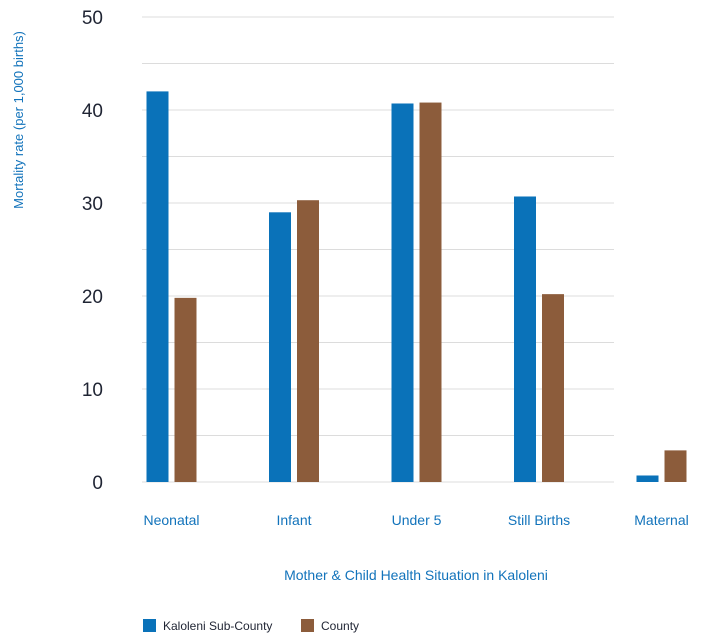  What do you see at coordinates (18, 120) in the screenshot?
I see `y-axis-label: Mortality rate (per 1,000 births)` at bounding box center [18, 120].